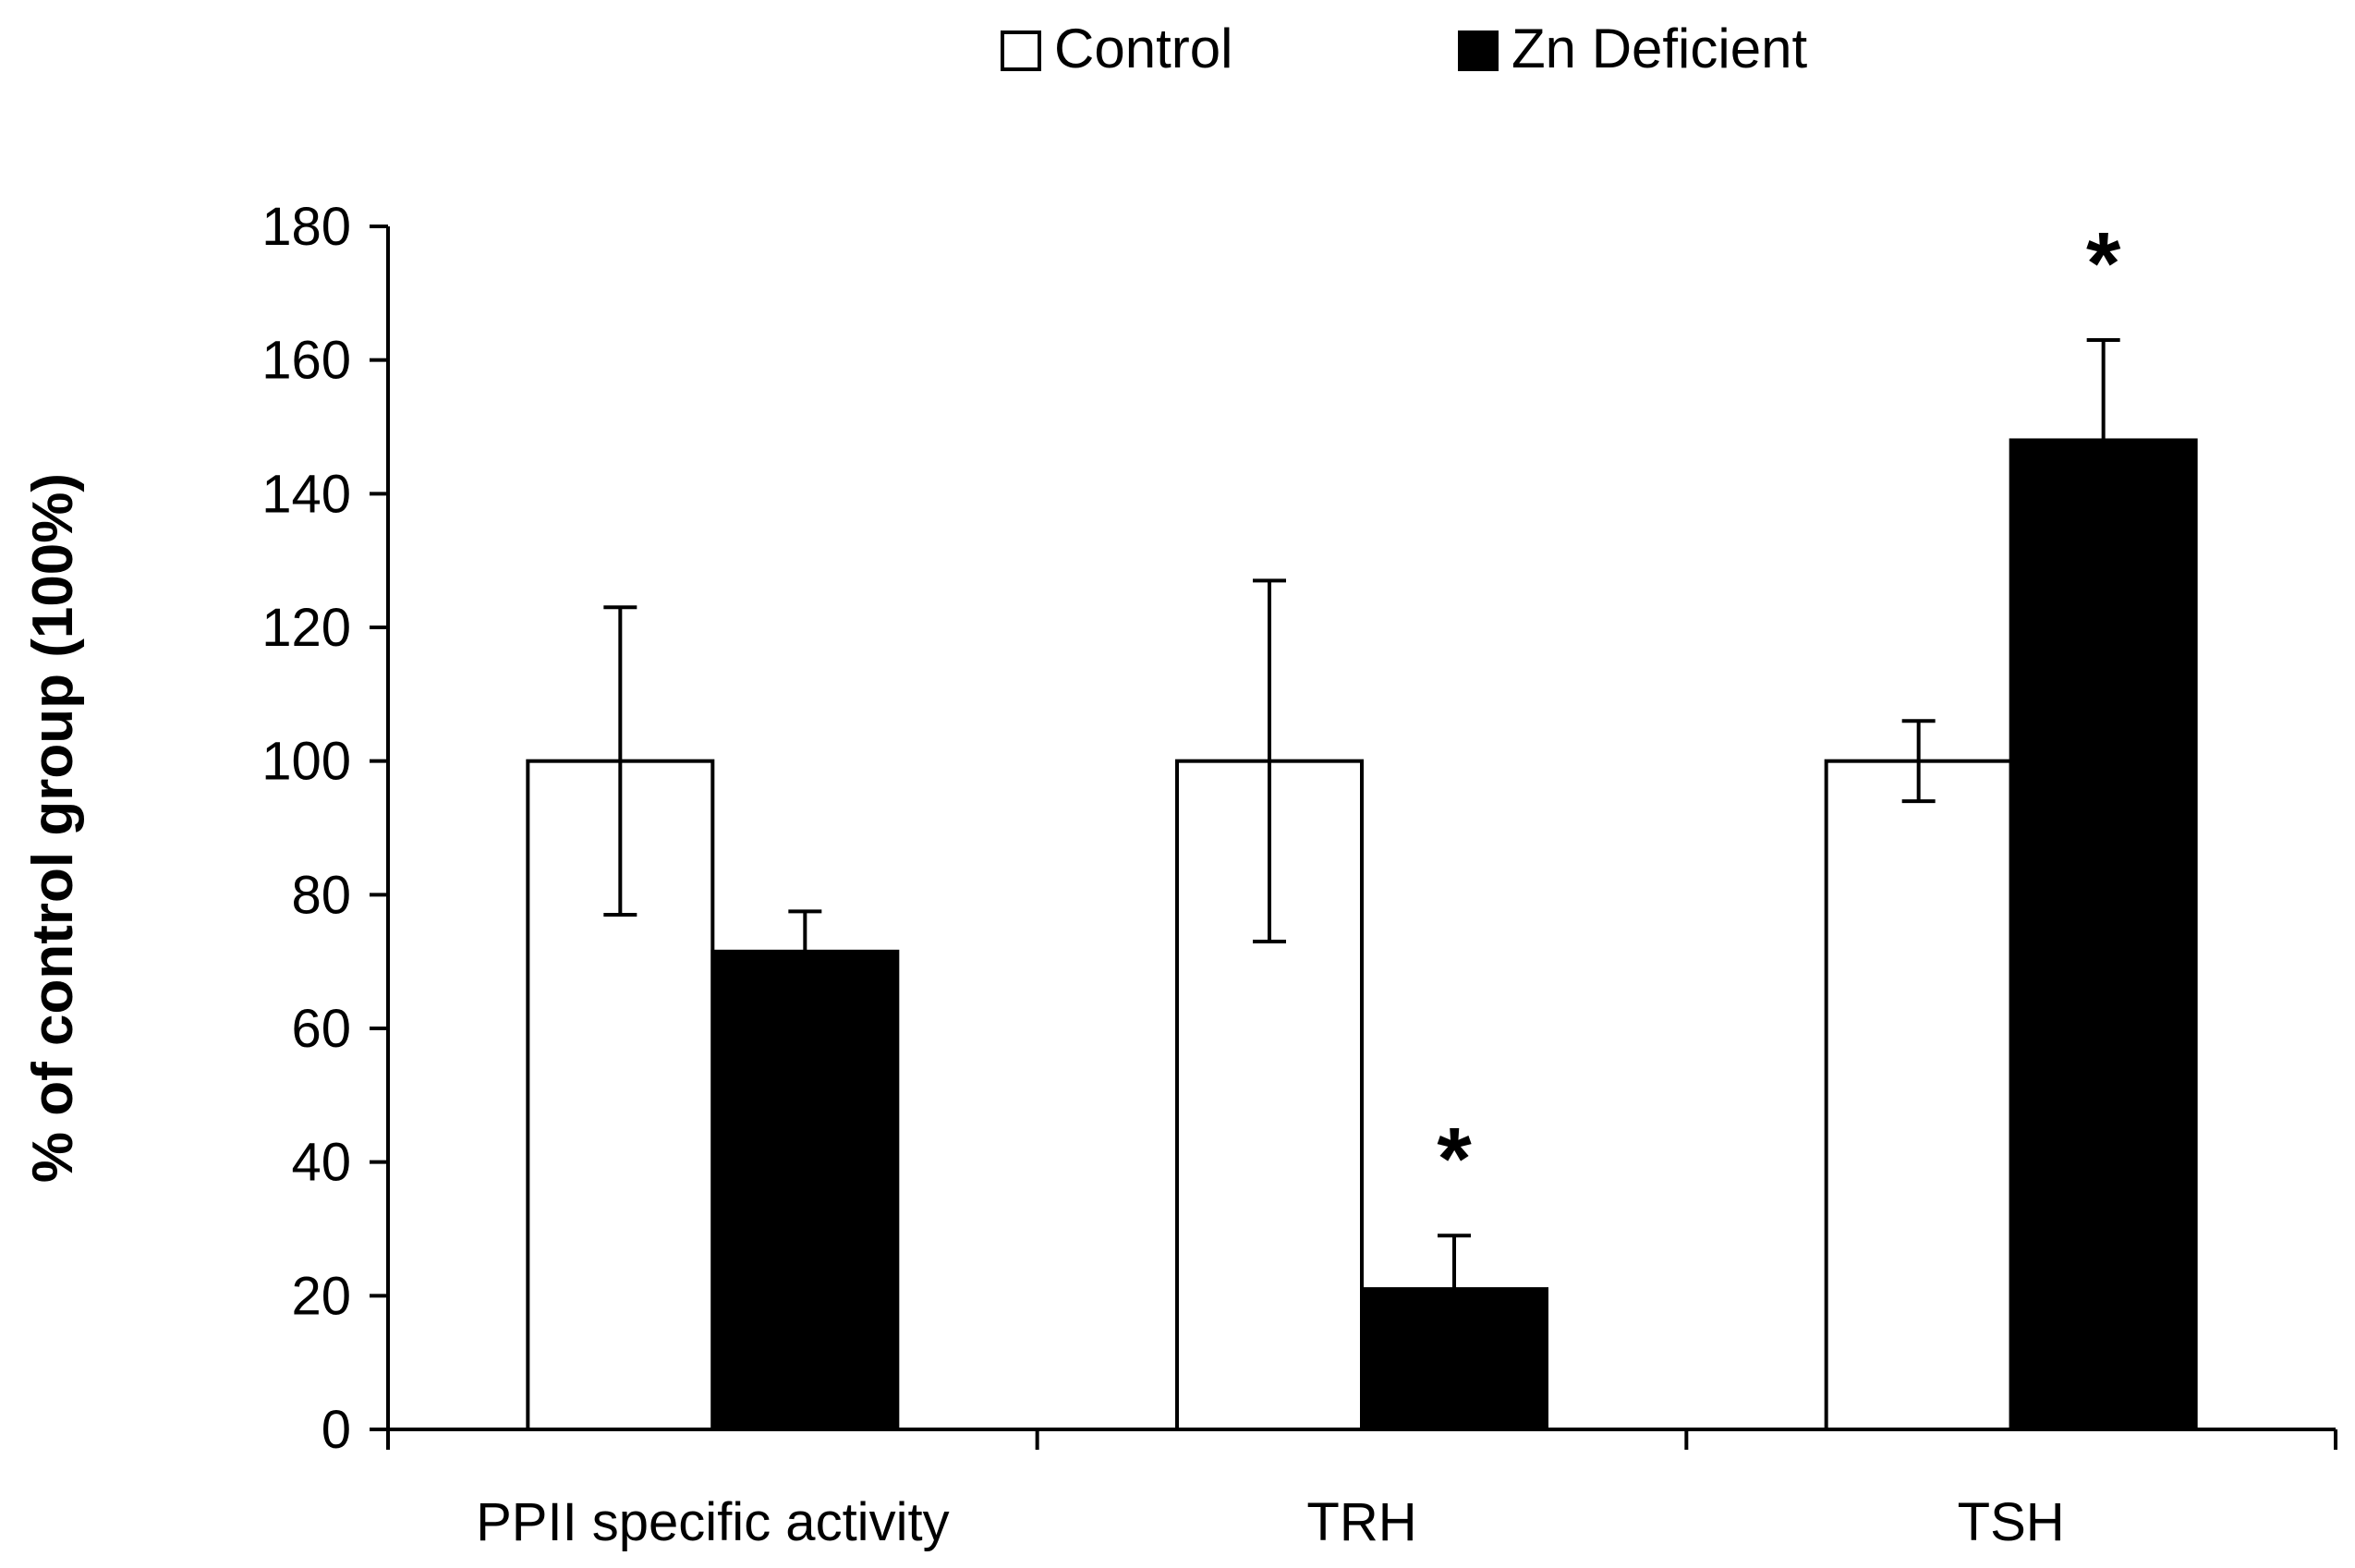 The height and width of the screenshot is (1568, 2355). Describe the element at coordinates (306, 628) in the screenshot. I see `y-tick-label: 120` at that location.